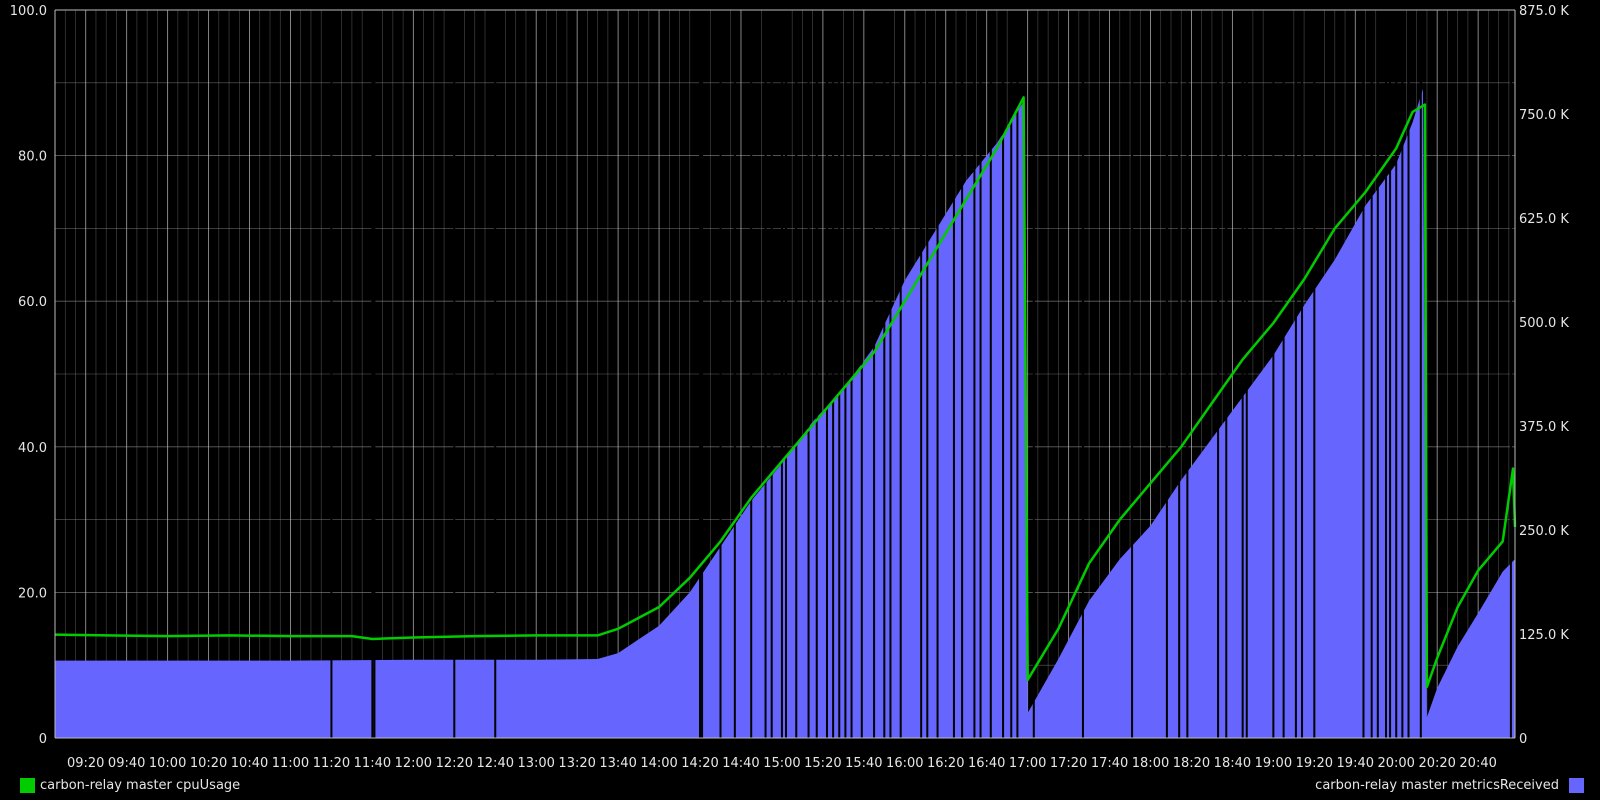 The height and width of the screenshot is (800, 1600). I want to click on x-tick-label: 10:40, so click(249, 763).